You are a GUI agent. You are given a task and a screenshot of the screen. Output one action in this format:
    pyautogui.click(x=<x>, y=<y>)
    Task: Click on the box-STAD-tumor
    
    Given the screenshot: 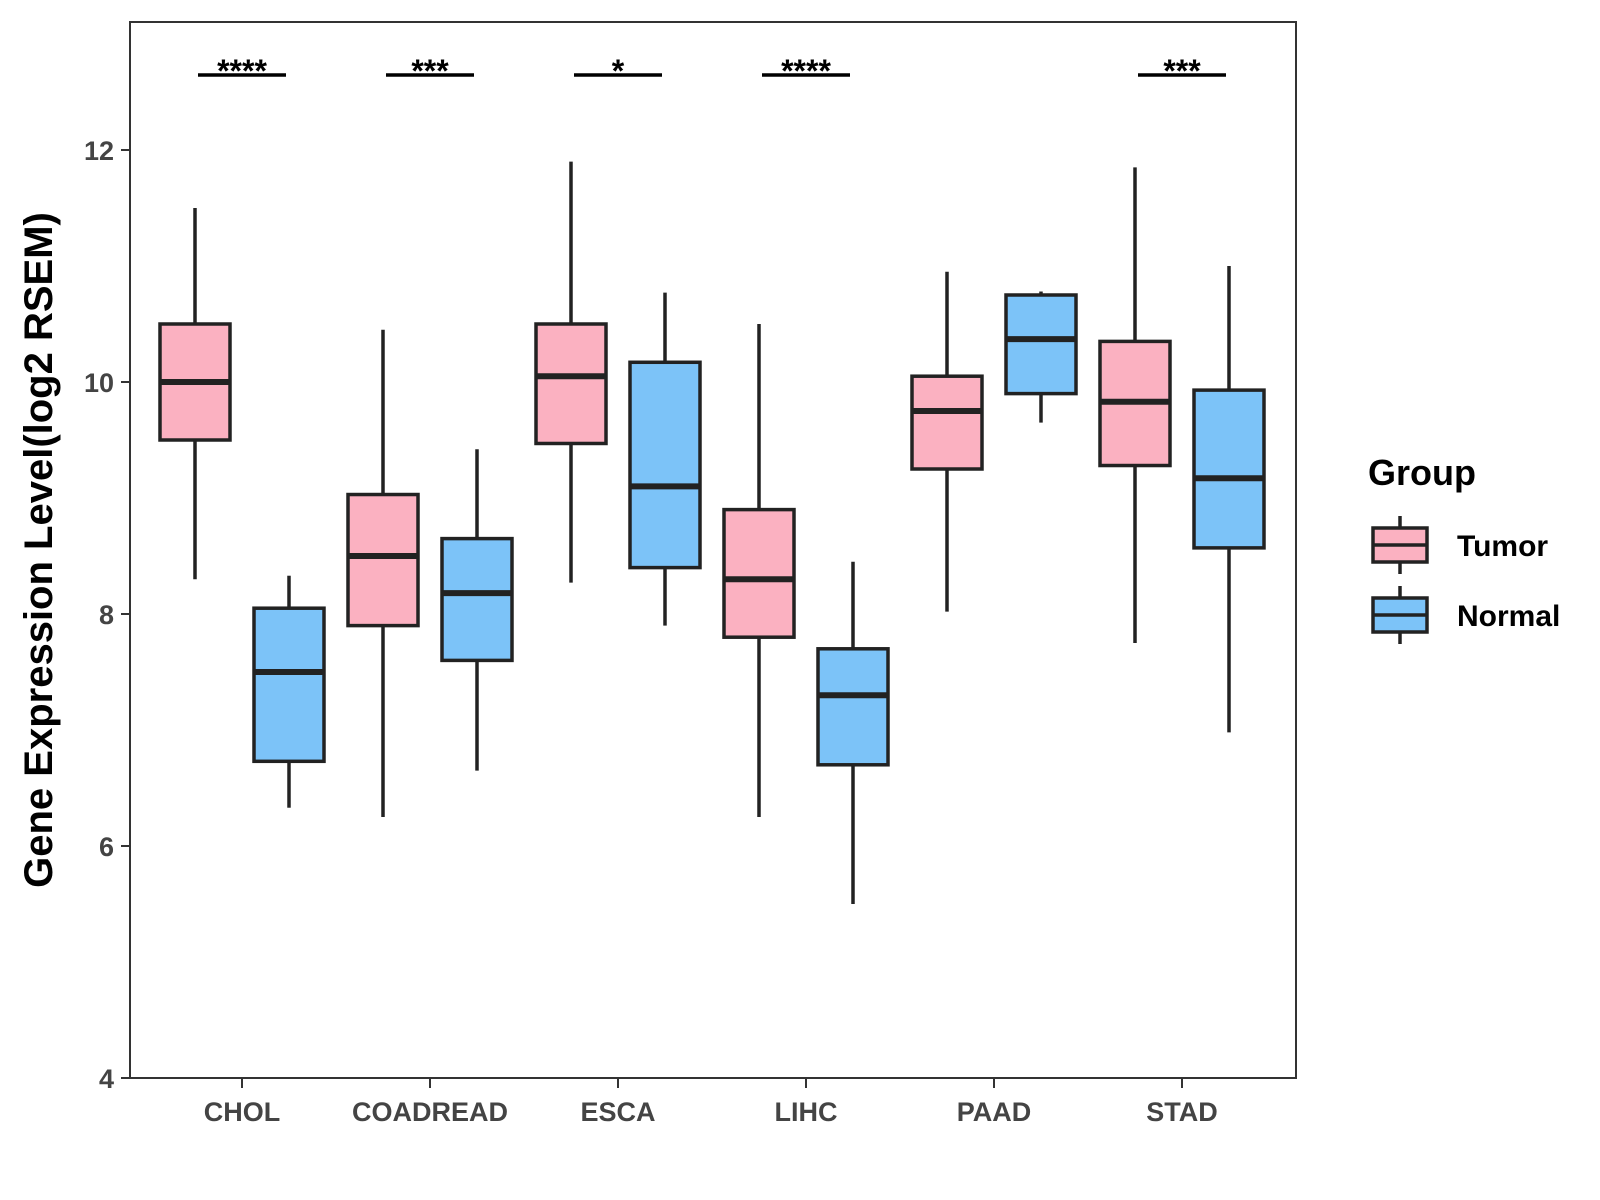 What is the action you would take?
    pyautogui.click(x=1135, y=405)
    